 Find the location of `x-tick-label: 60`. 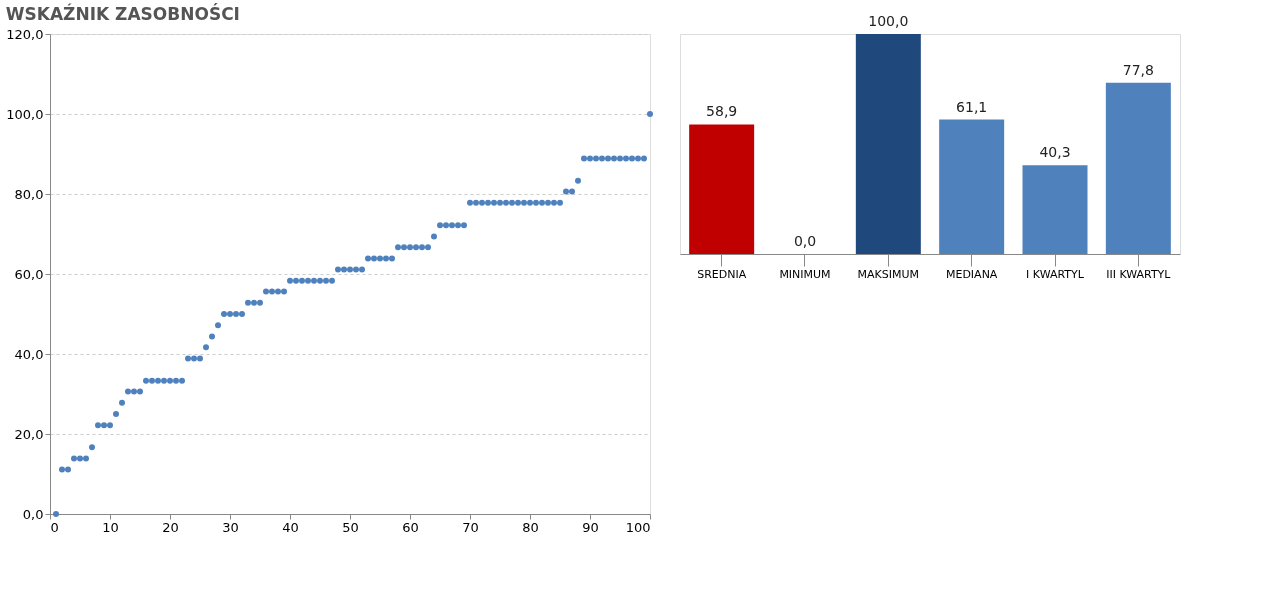

x-tick-label: 60 is located at coordinates (410, 527).